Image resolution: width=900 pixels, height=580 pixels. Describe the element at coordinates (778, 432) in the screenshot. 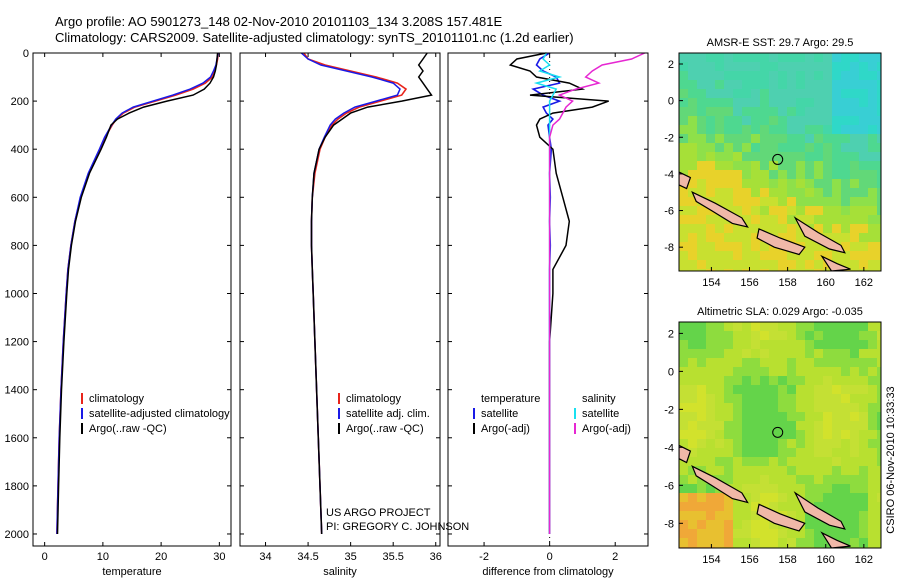

I see `sla-argo-marker` at that location.